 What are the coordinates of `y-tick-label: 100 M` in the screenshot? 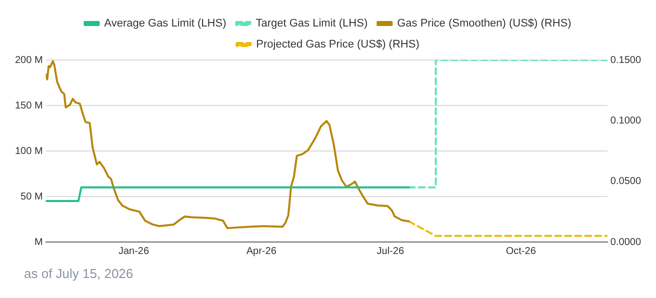 It's located at (28, 151).